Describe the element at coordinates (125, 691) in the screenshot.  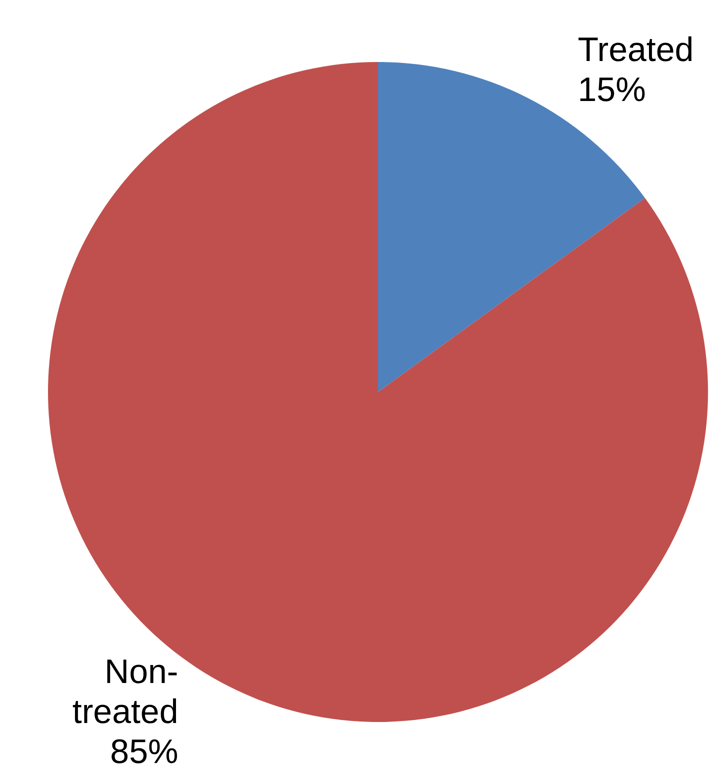
I see `slice-label: Non-treated` at that location.